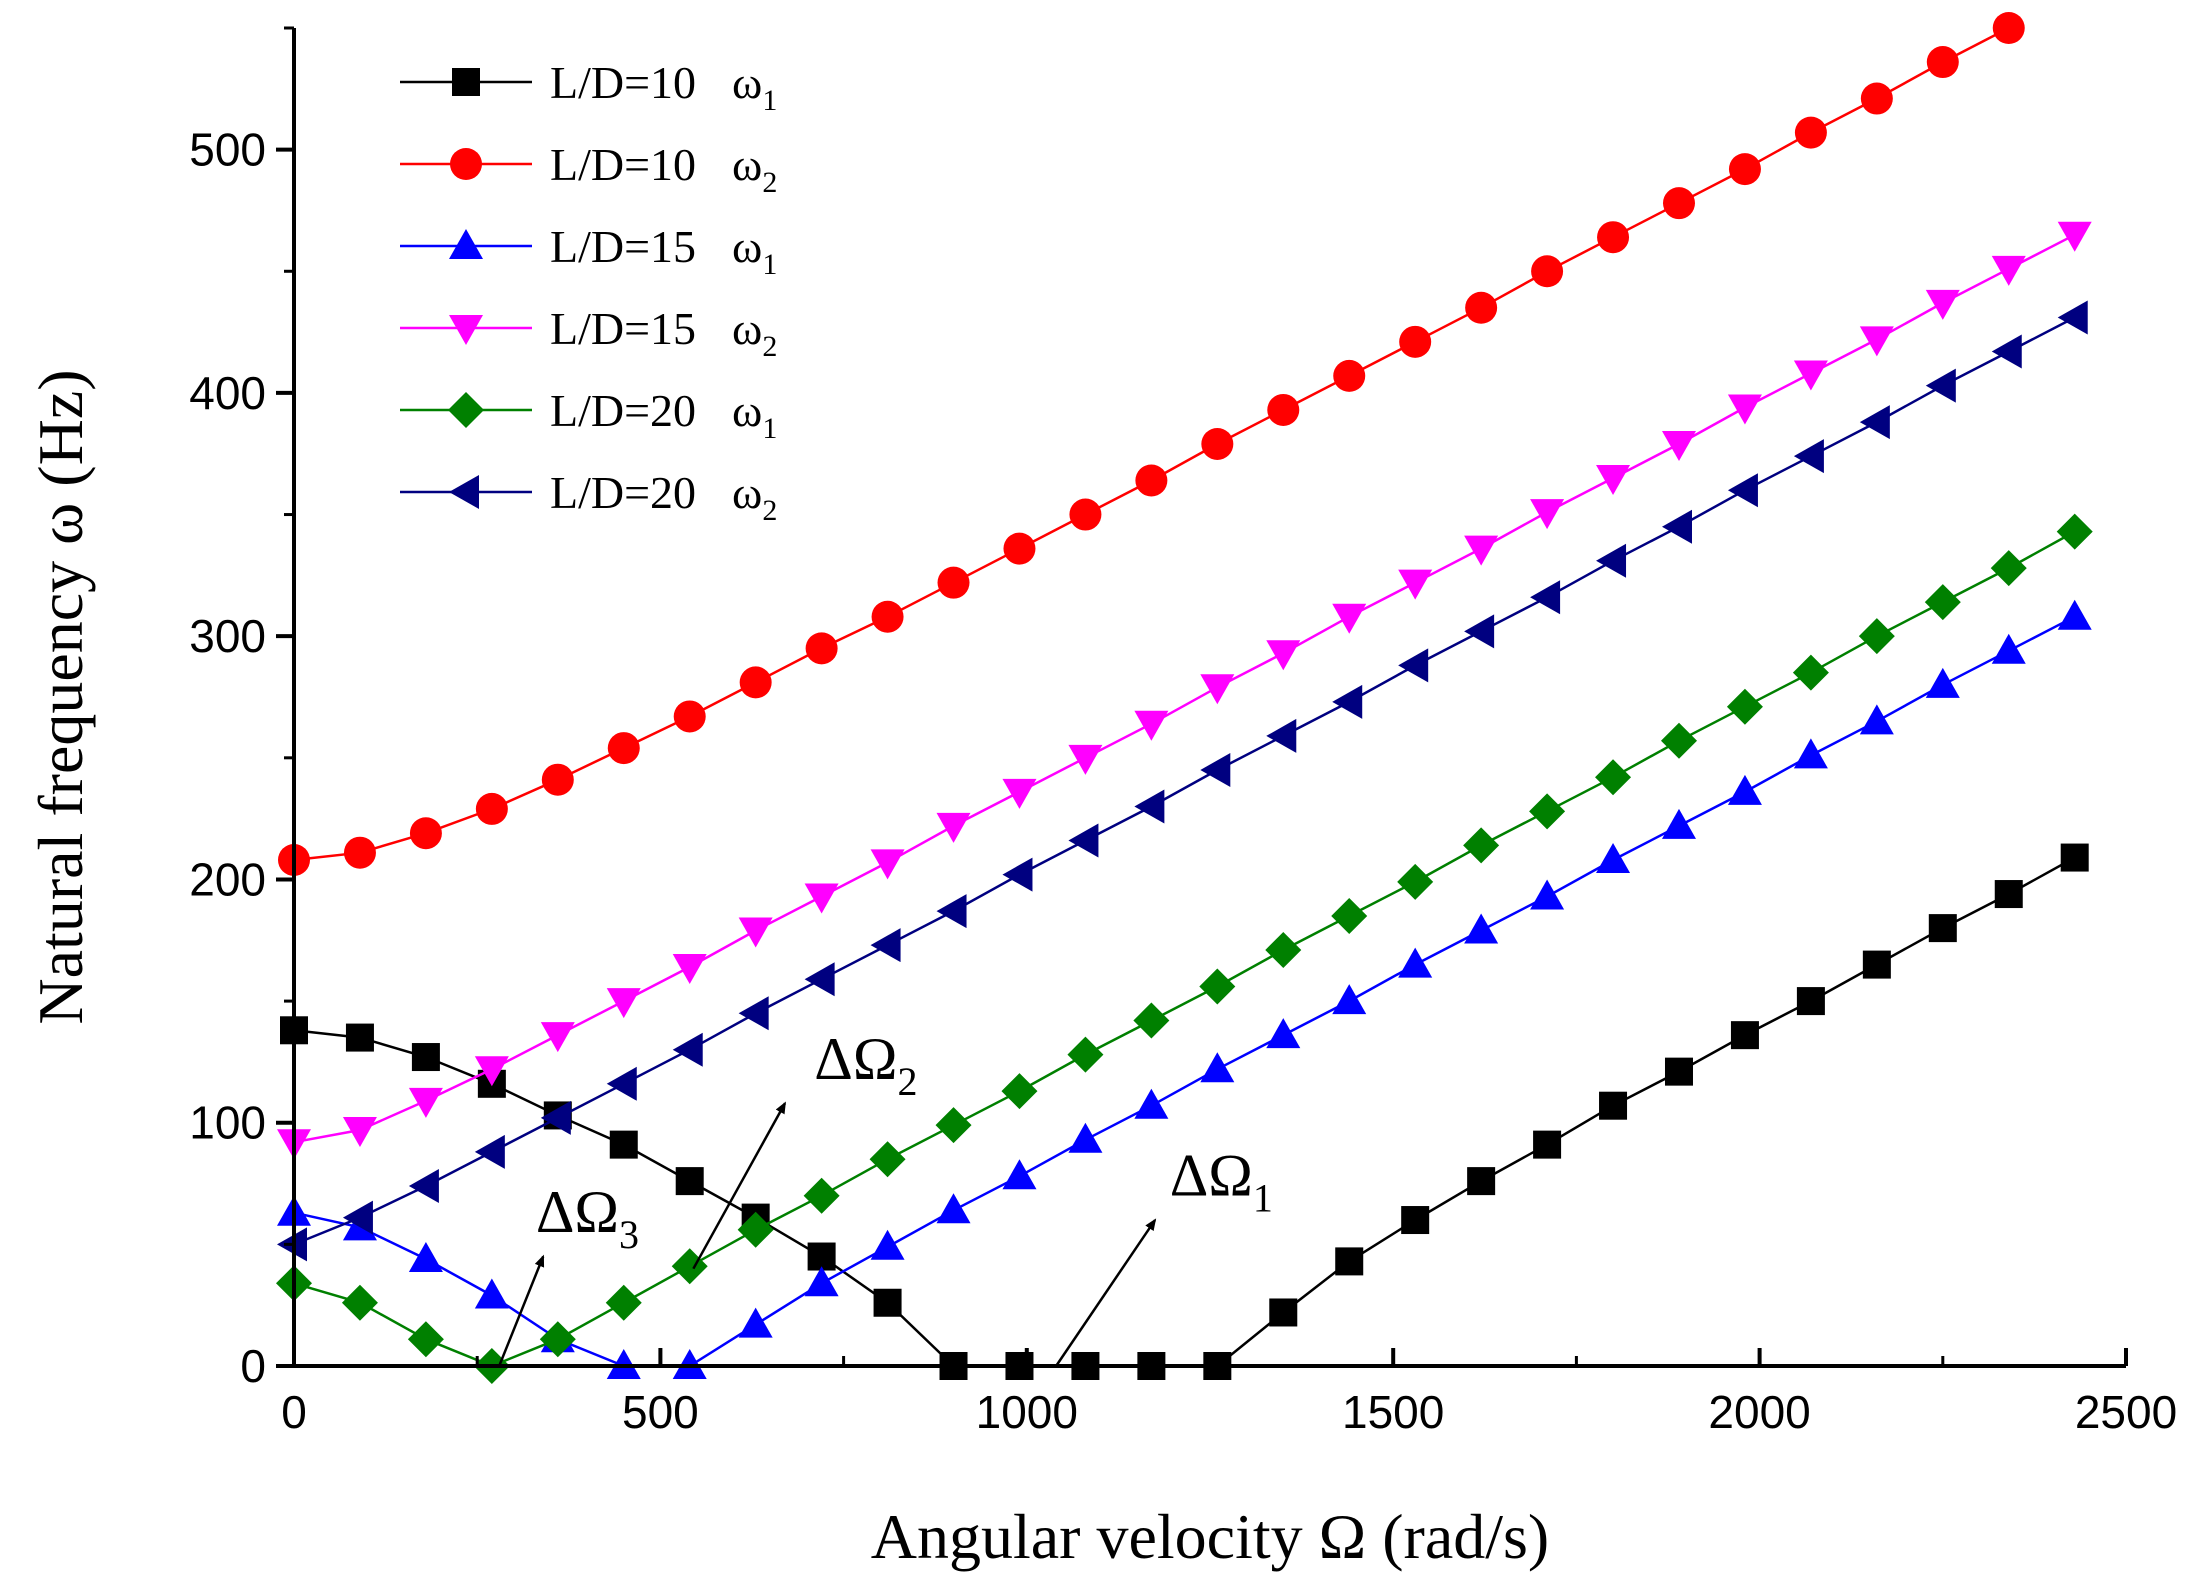  I want to click on x-tick-label: 500, so click(660, 1412).